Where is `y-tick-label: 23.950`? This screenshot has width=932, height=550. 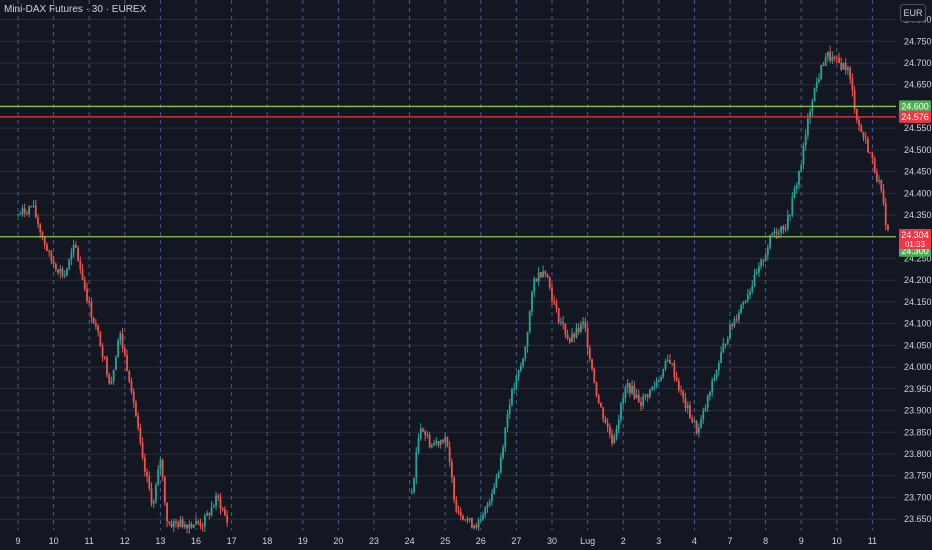
y-tick-label: 23.950 is located at coordinates (918, 389).